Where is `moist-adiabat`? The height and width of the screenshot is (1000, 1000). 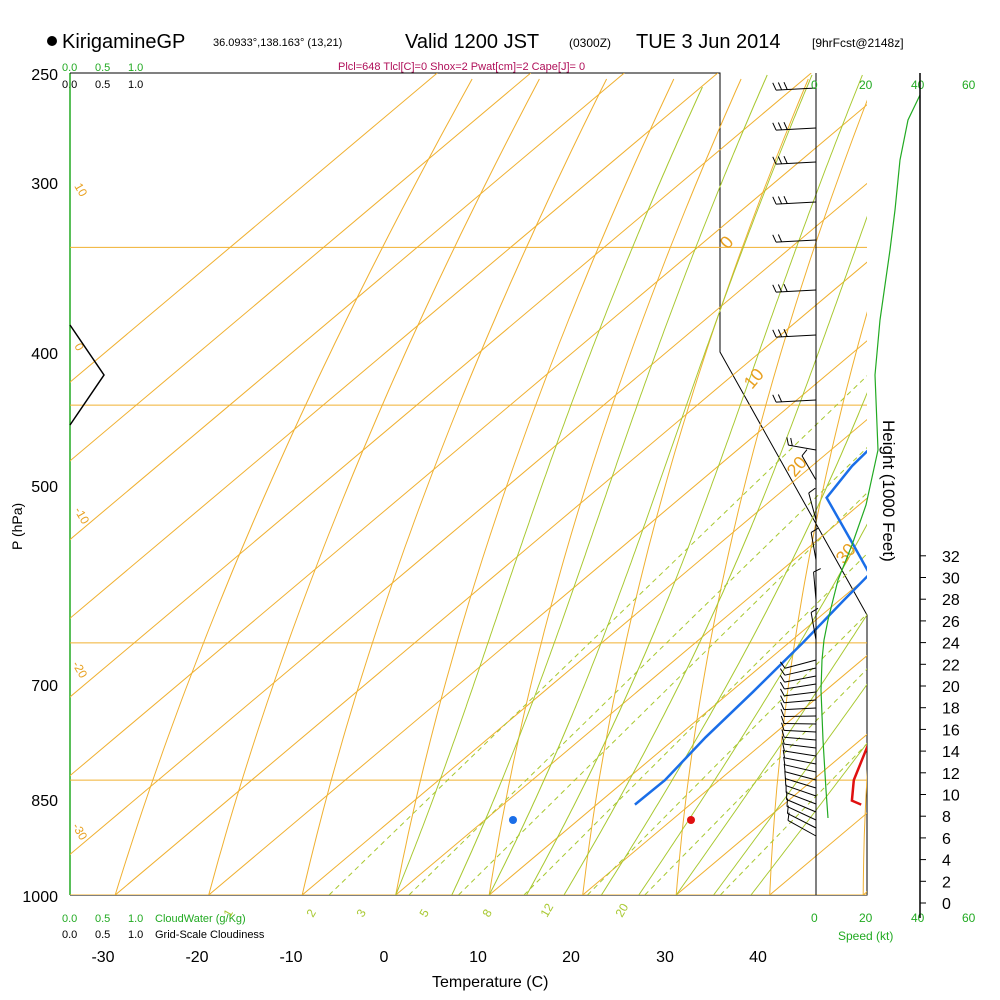 moist-adiabat is located at coordinates (752, 709).